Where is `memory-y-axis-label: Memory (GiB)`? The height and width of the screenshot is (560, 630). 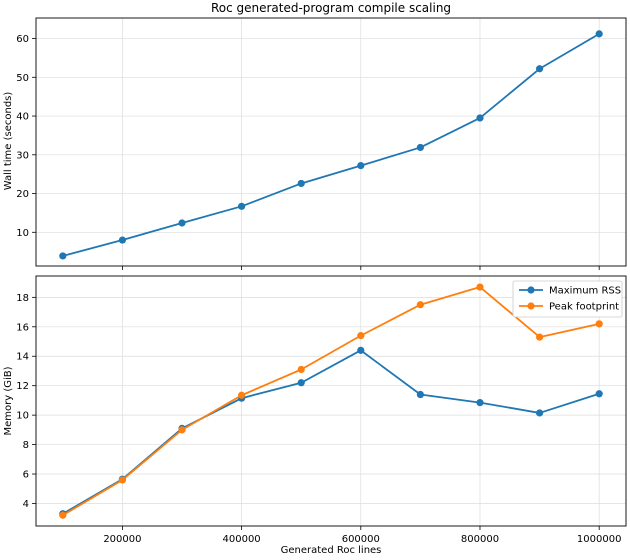
memory-y-axis-label: Memory (GiB) is located at coordinates (8, 400).